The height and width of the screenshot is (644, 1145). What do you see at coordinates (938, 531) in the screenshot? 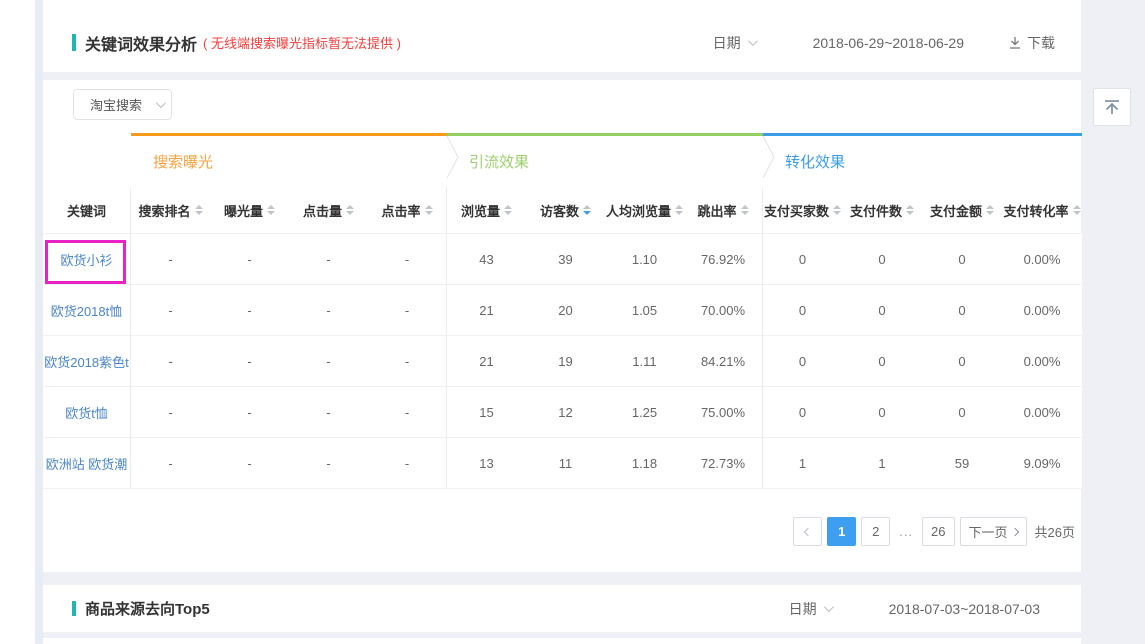
I see `page-button-26: 26` at bounding box center [938, 531].